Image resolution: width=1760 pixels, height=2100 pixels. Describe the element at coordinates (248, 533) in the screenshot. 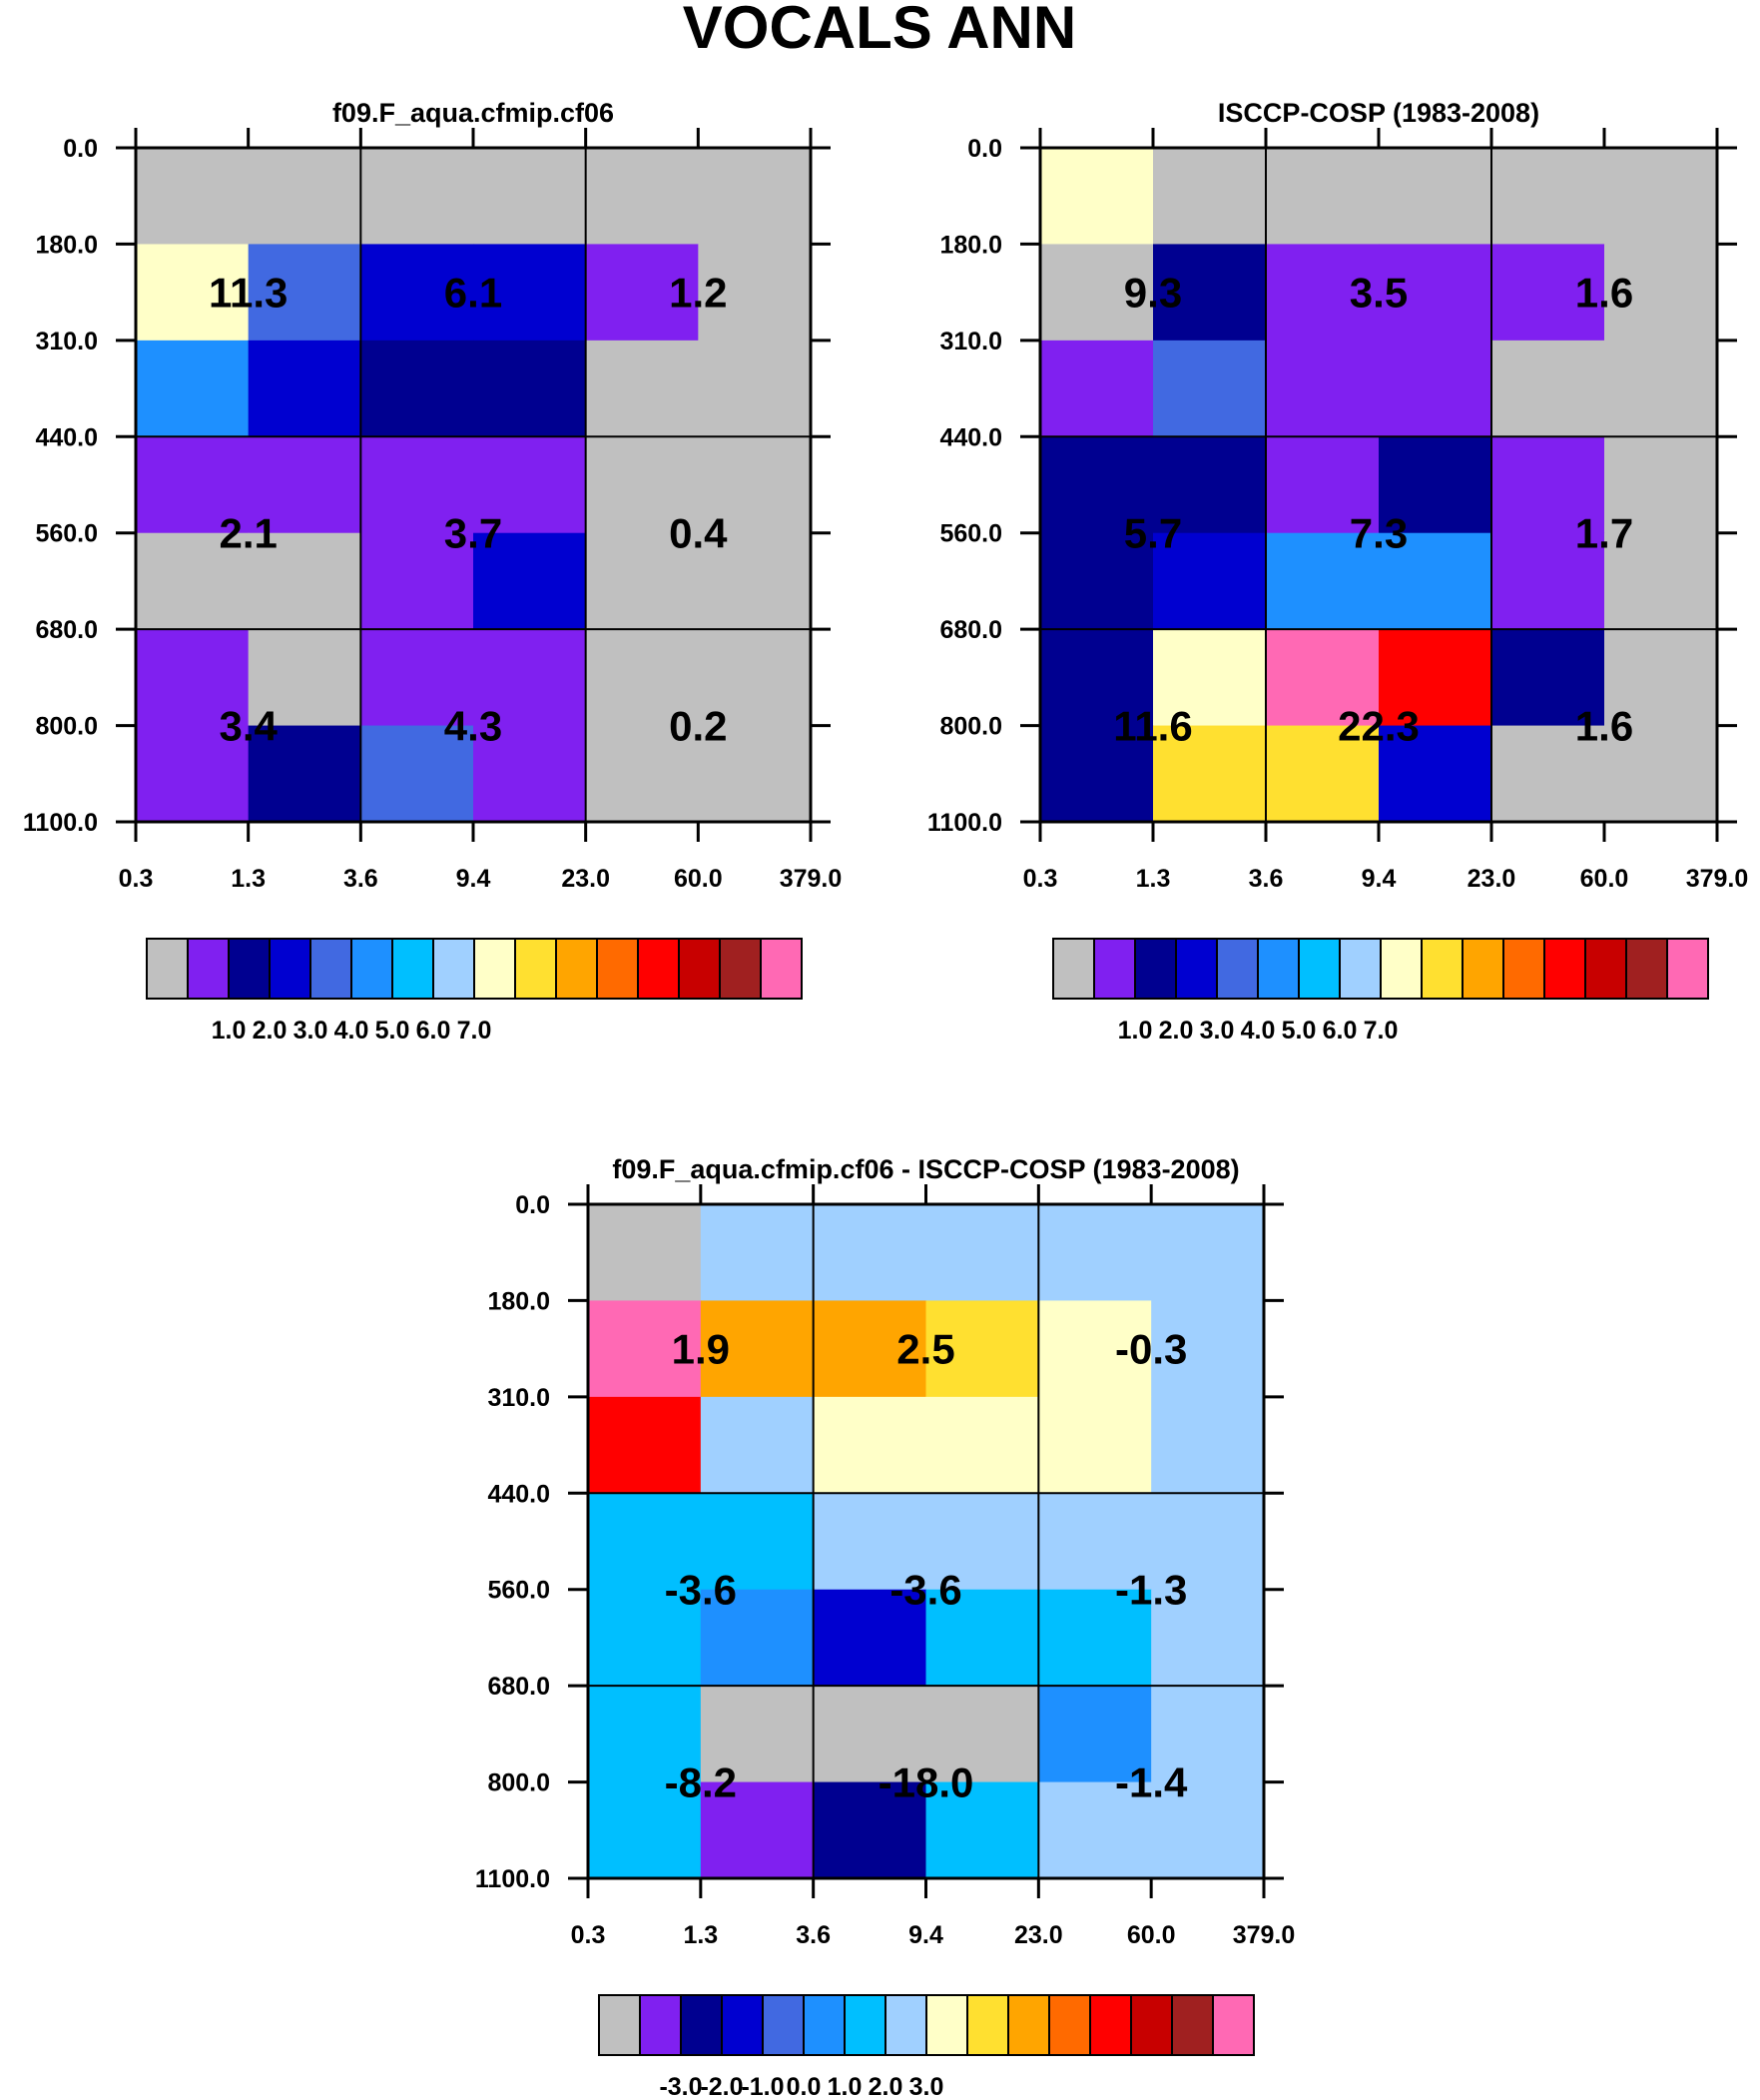

I see `block-total-label: 2.1` at that location.